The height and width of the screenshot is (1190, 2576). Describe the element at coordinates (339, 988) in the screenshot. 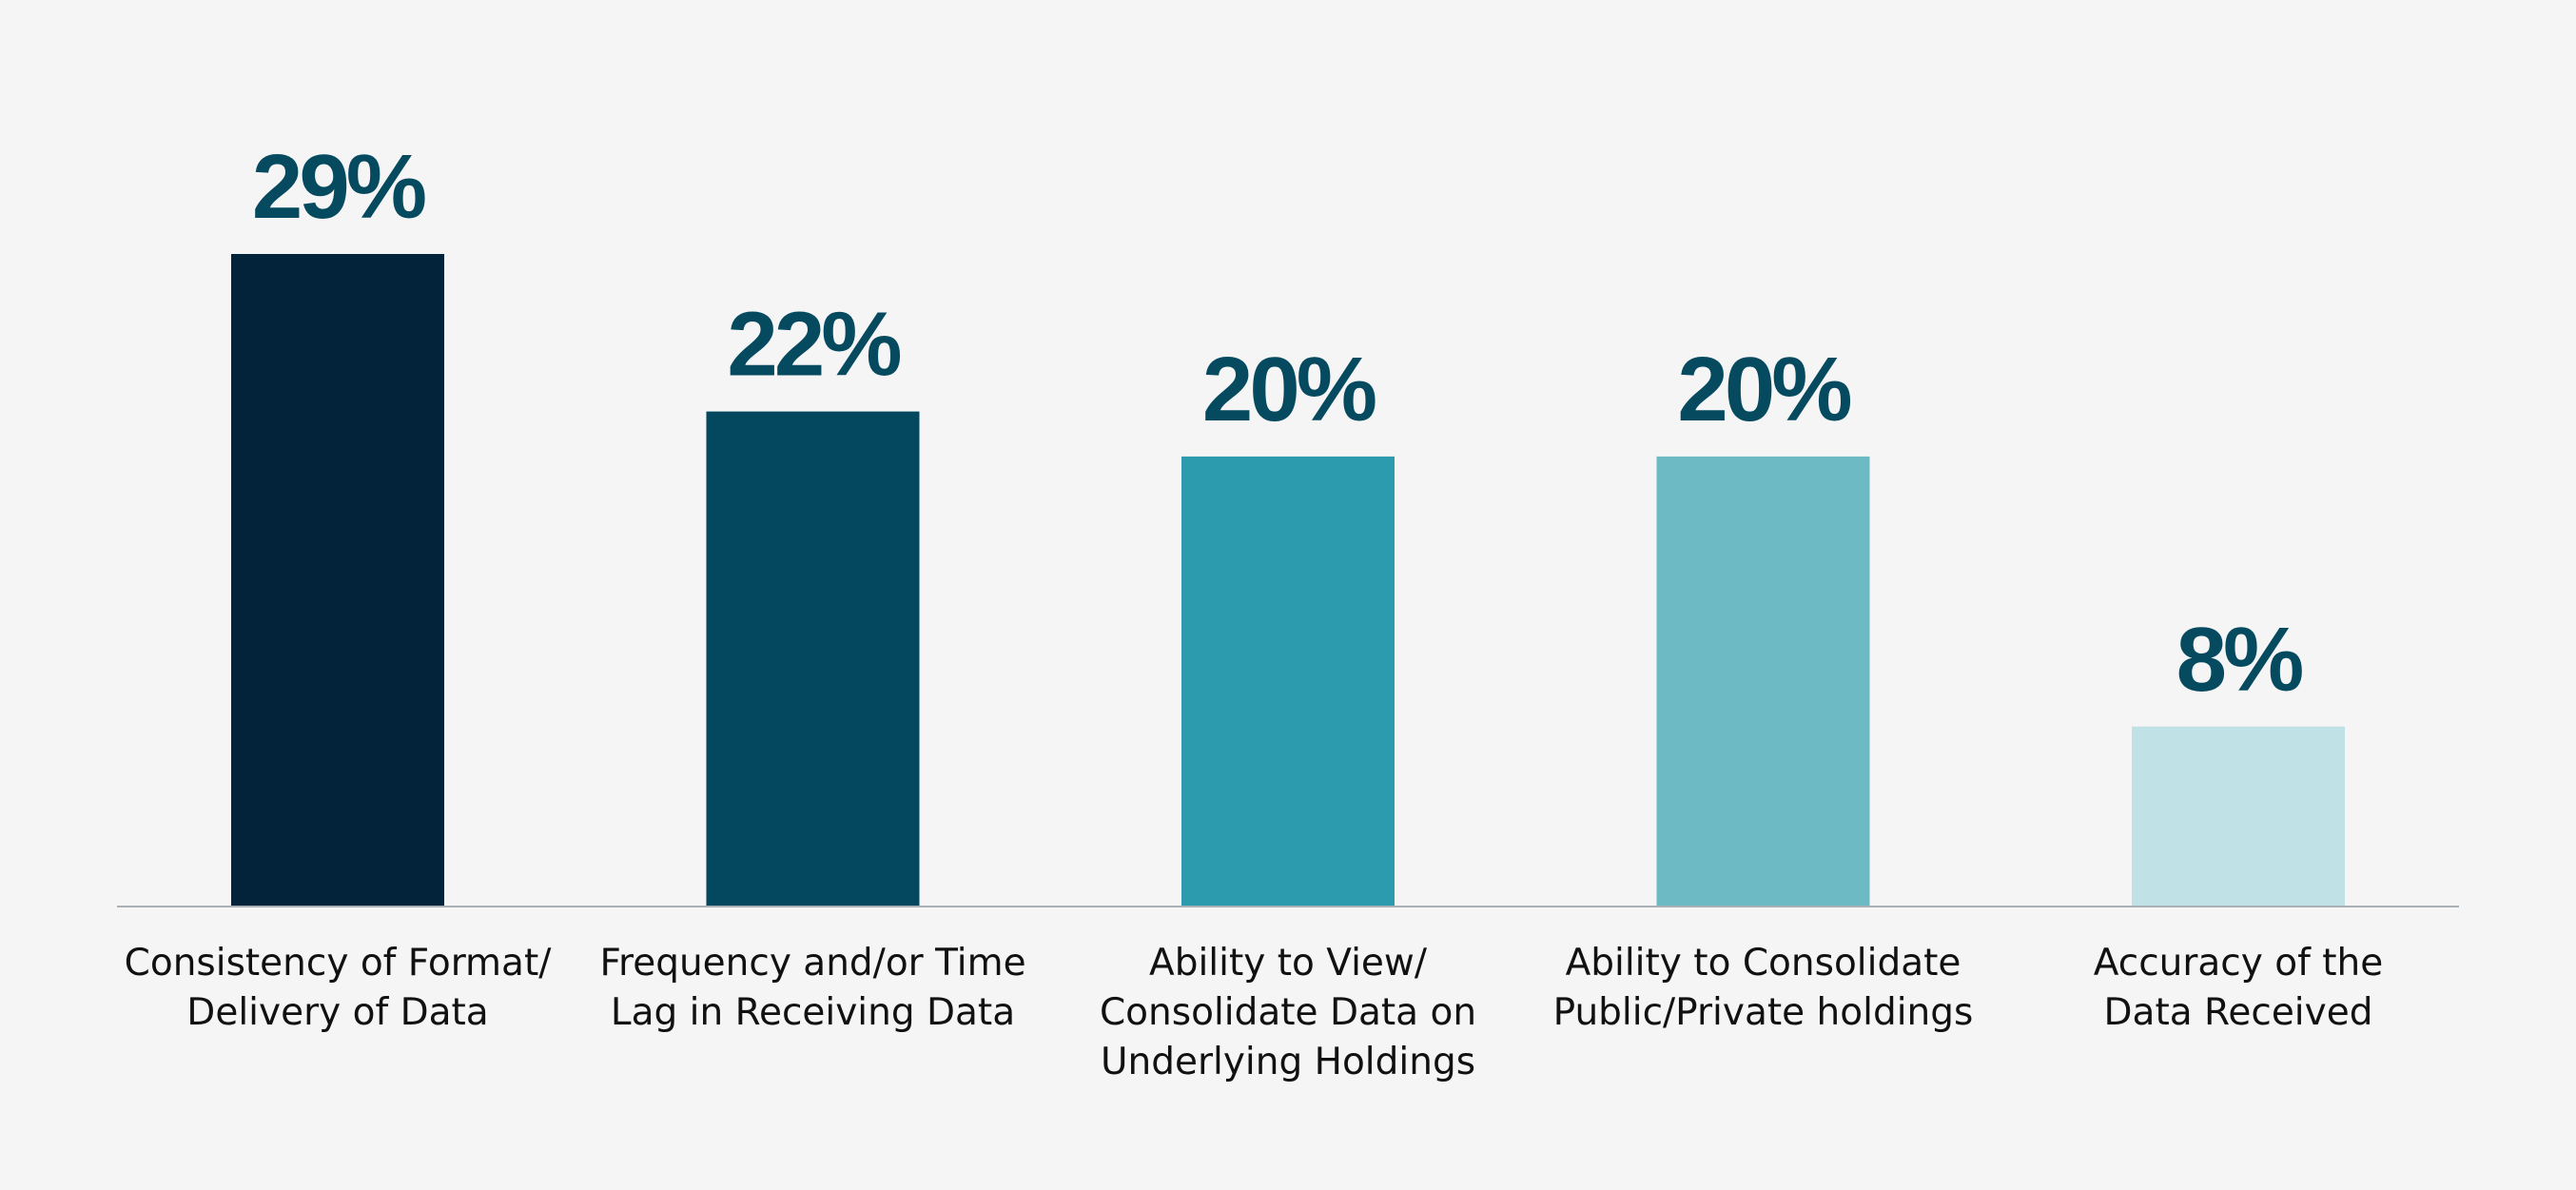

I see `category-label-1: Consistency of Format/Delivery of Data` at that location.